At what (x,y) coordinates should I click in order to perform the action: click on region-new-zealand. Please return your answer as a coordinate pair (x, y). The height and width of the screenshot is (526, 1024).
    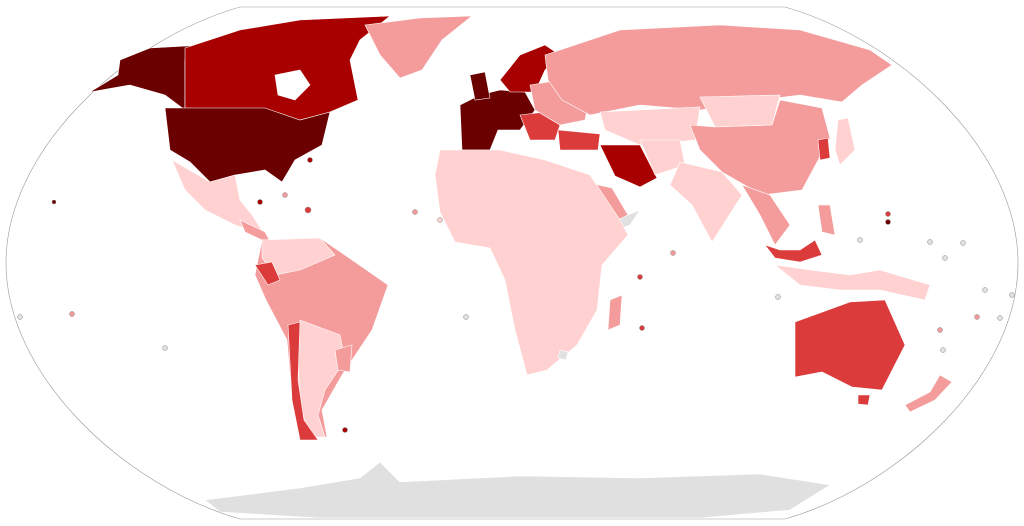
    Looking at the image, I should click on (928, 393).